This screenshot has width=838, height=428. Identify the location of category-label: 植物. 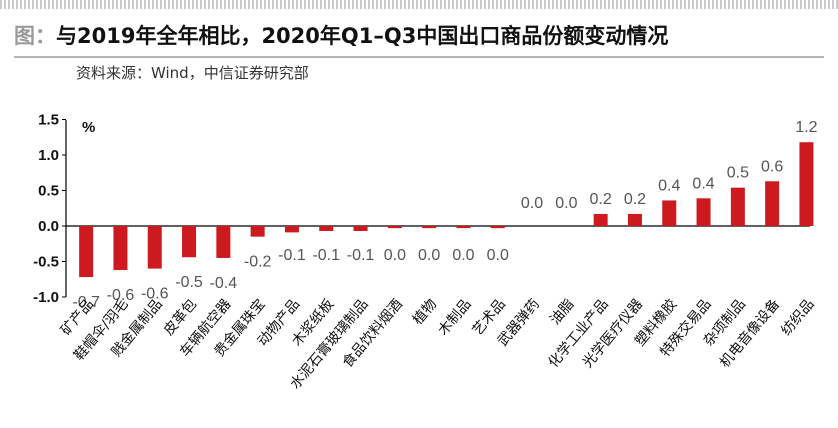
(425, 312).